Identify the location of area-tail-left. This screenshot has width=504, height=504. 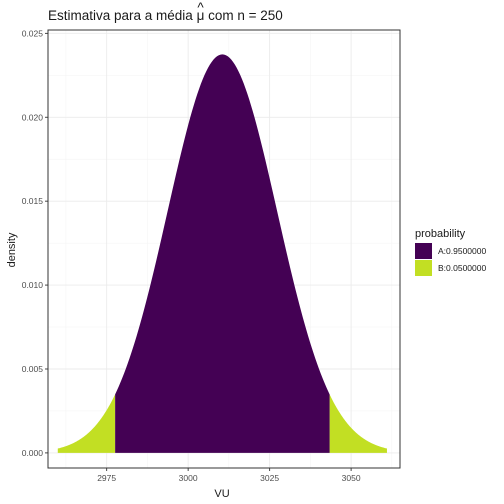
(86, 423).